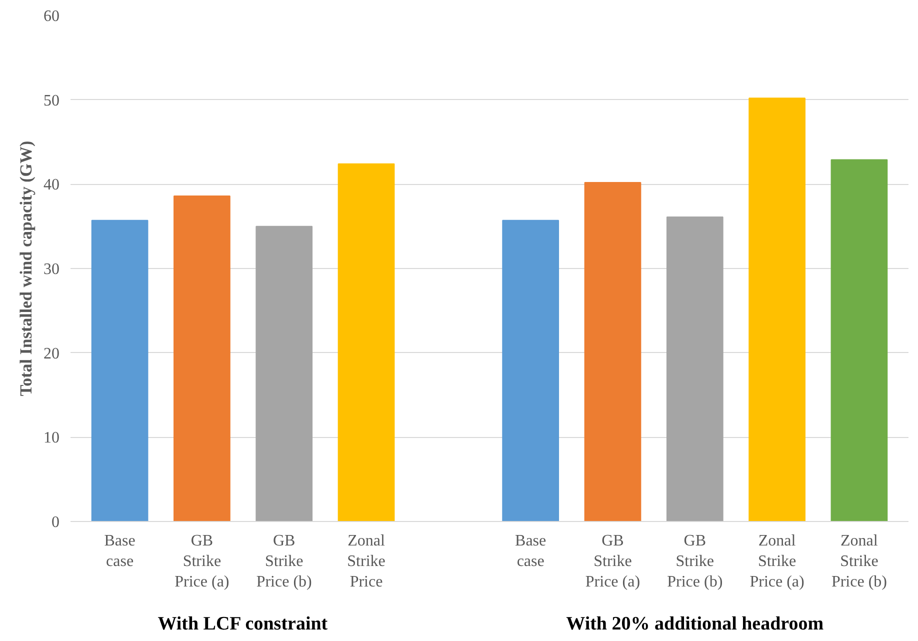 This screenshot has width=918, height=641. I want to click on text: With 20% additional headroom, so click(695, 624).